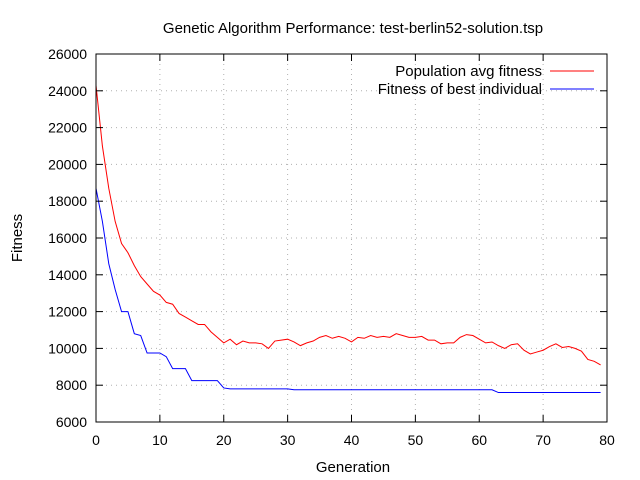 The image size is (640, 480). I want to click on y-tick-label: 18000, so click(67, 201).